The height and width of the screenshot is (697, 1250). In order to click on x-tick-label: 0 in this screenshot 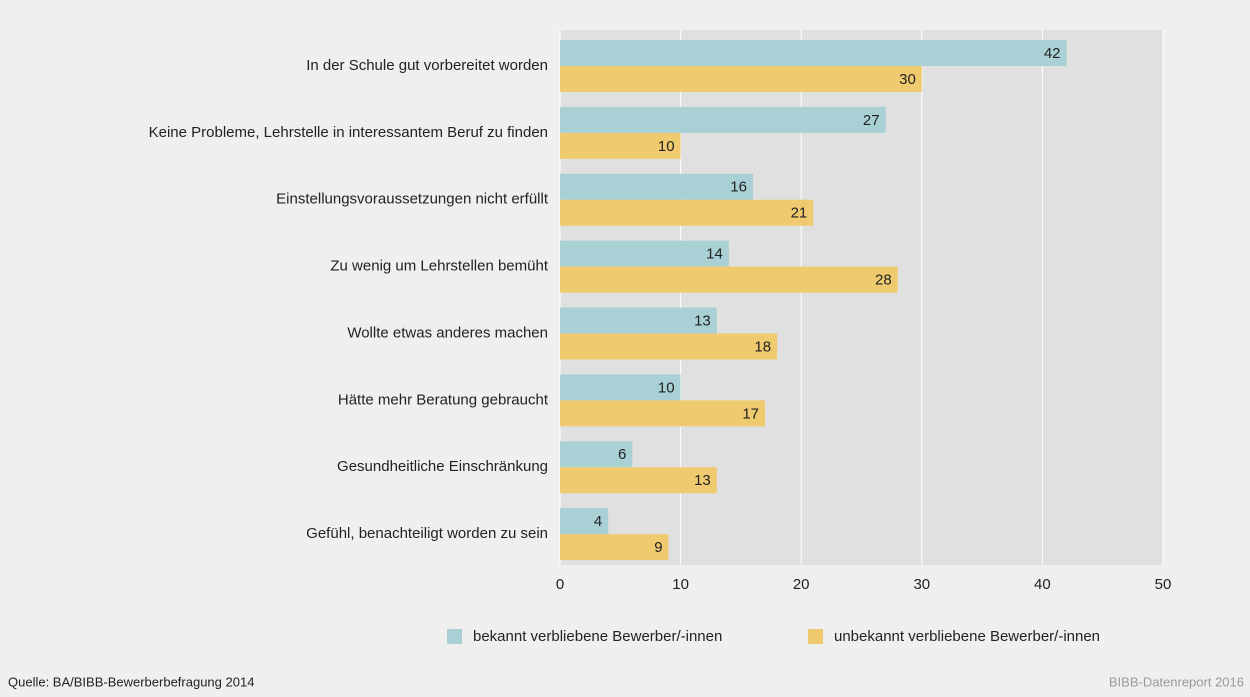, I will do `click(560, 584)`.